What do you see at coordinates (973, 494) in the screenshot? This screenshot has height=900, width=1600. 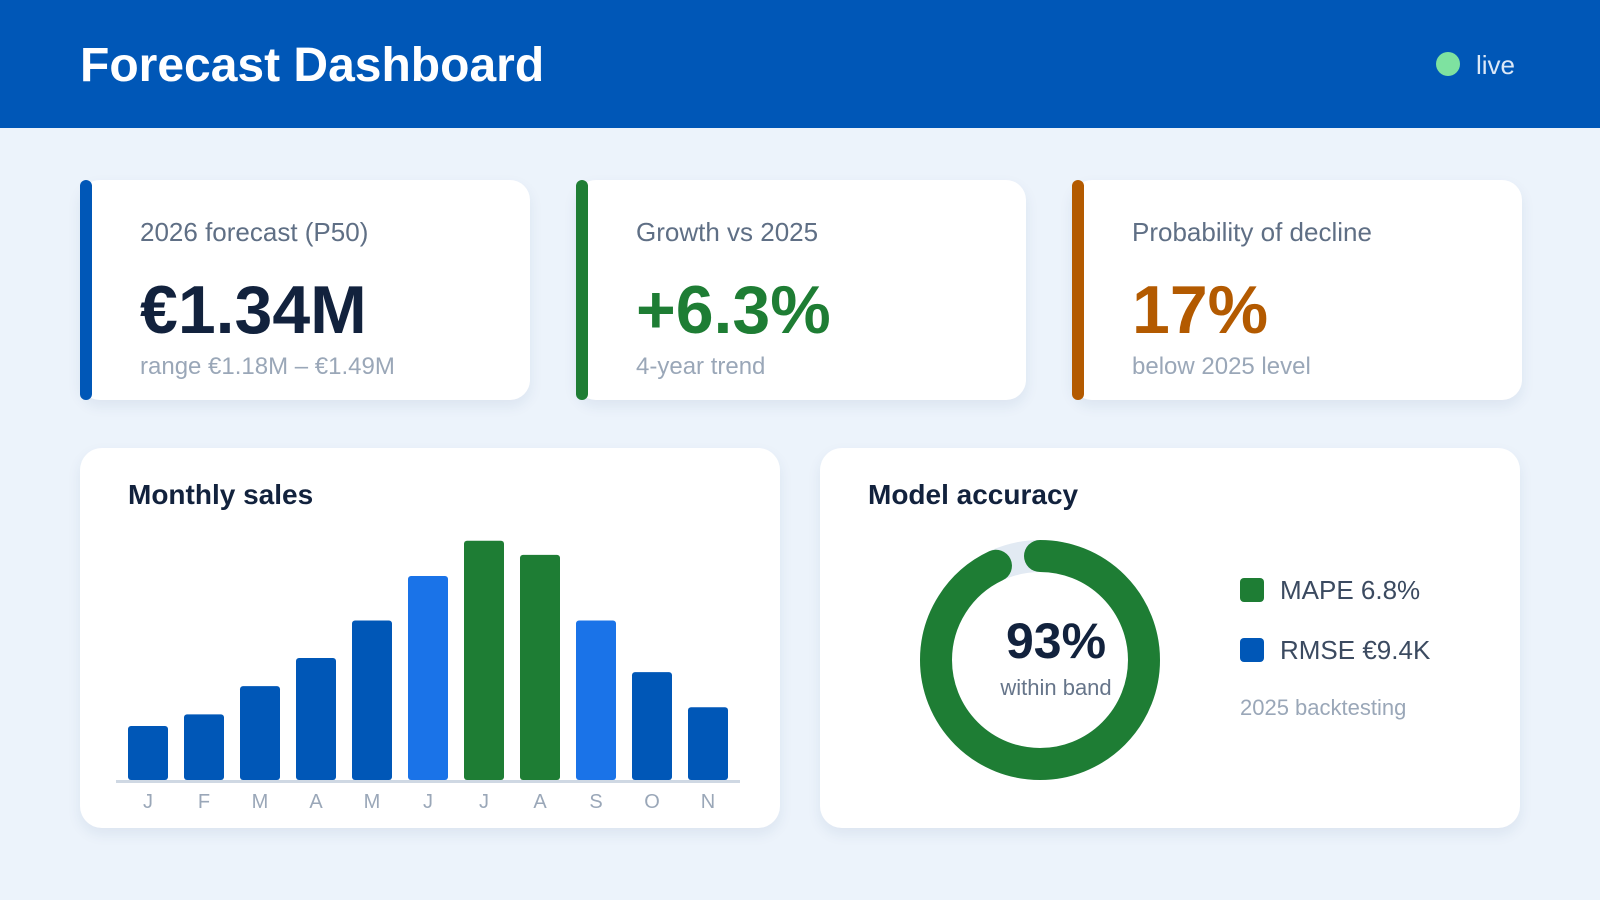 I see `model-accuracy-title: Model accuracy` at bounding box center [973, 494].